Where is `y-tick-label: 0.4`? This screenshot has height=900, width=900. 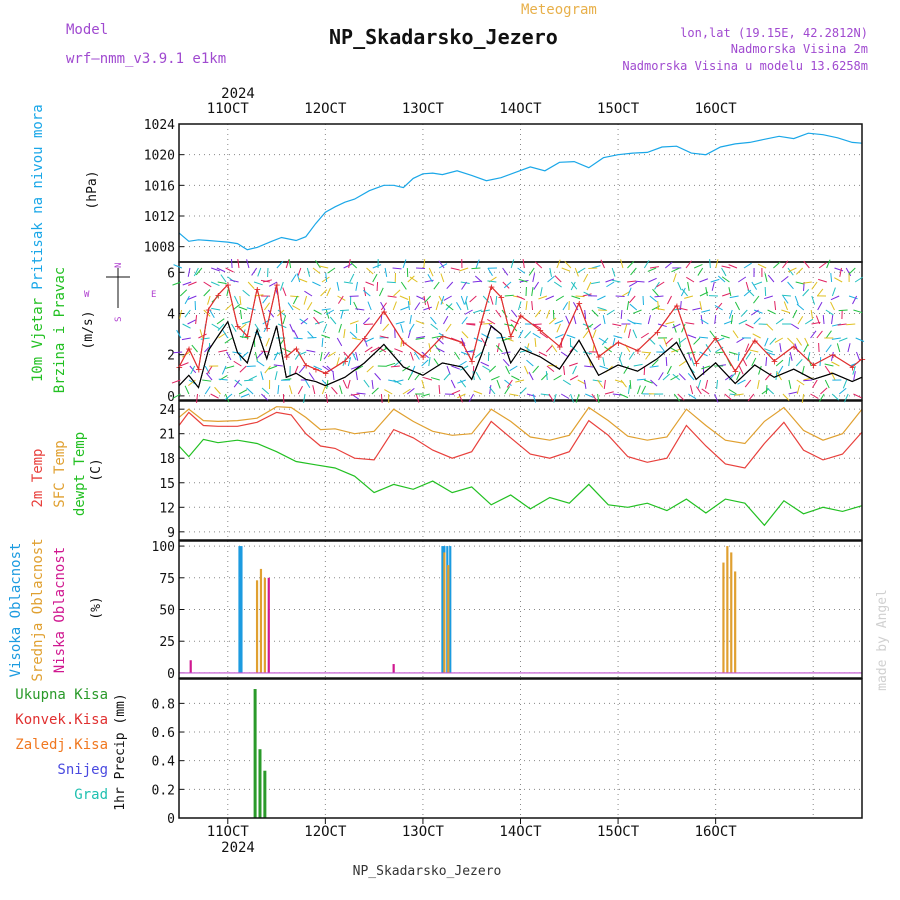
y-tick-label: 0.4 is located at coordinates (164, 762).